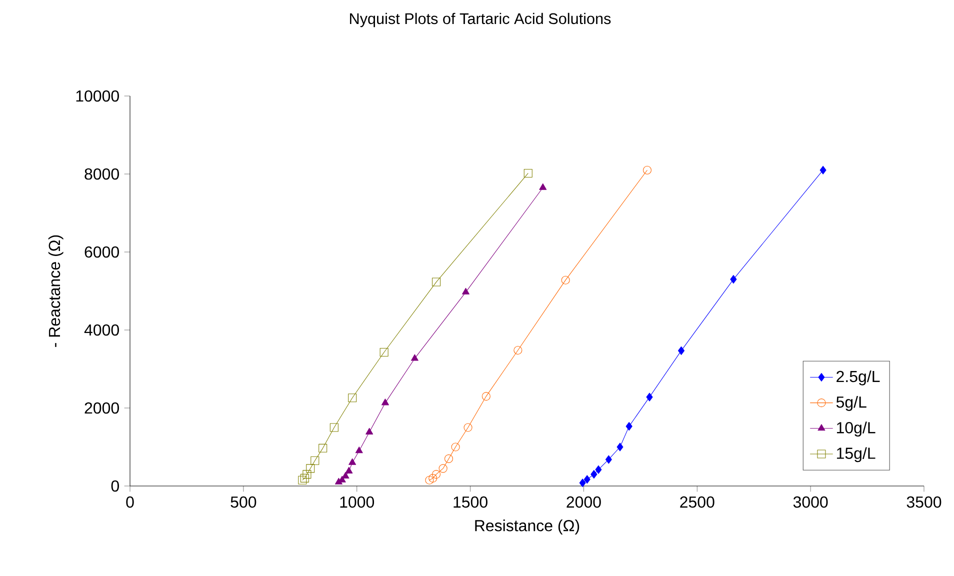  I want to click on x-tick-label: 3500, so click(924, 502).